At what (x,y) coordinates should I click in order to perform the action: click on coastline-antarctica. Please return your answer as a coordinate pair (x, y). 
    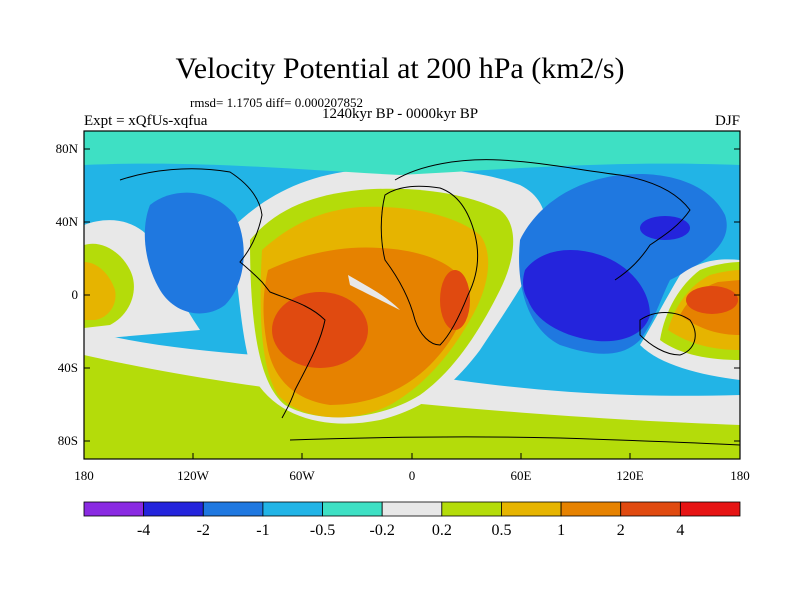
    Looking at the image, I should click on (514, 441).